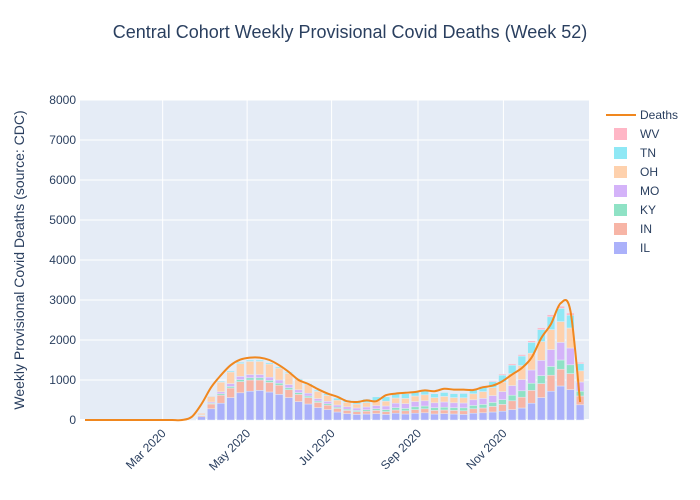 The width and height of the screenshot is (700, 500). I want to click on y-tick-label: 6000, so click(62, 180).